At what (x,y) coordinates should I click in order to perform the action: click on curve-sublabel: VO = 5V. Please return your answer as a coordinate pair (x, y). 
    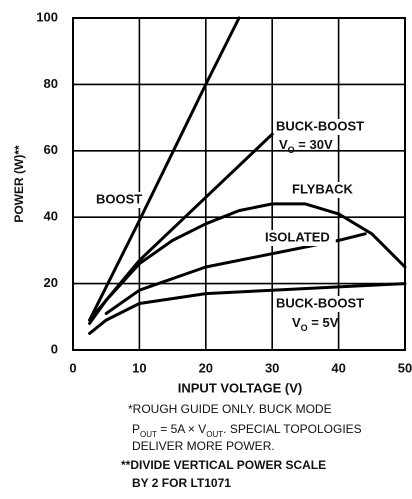
    Looking at the image, I should click on (315, 324).